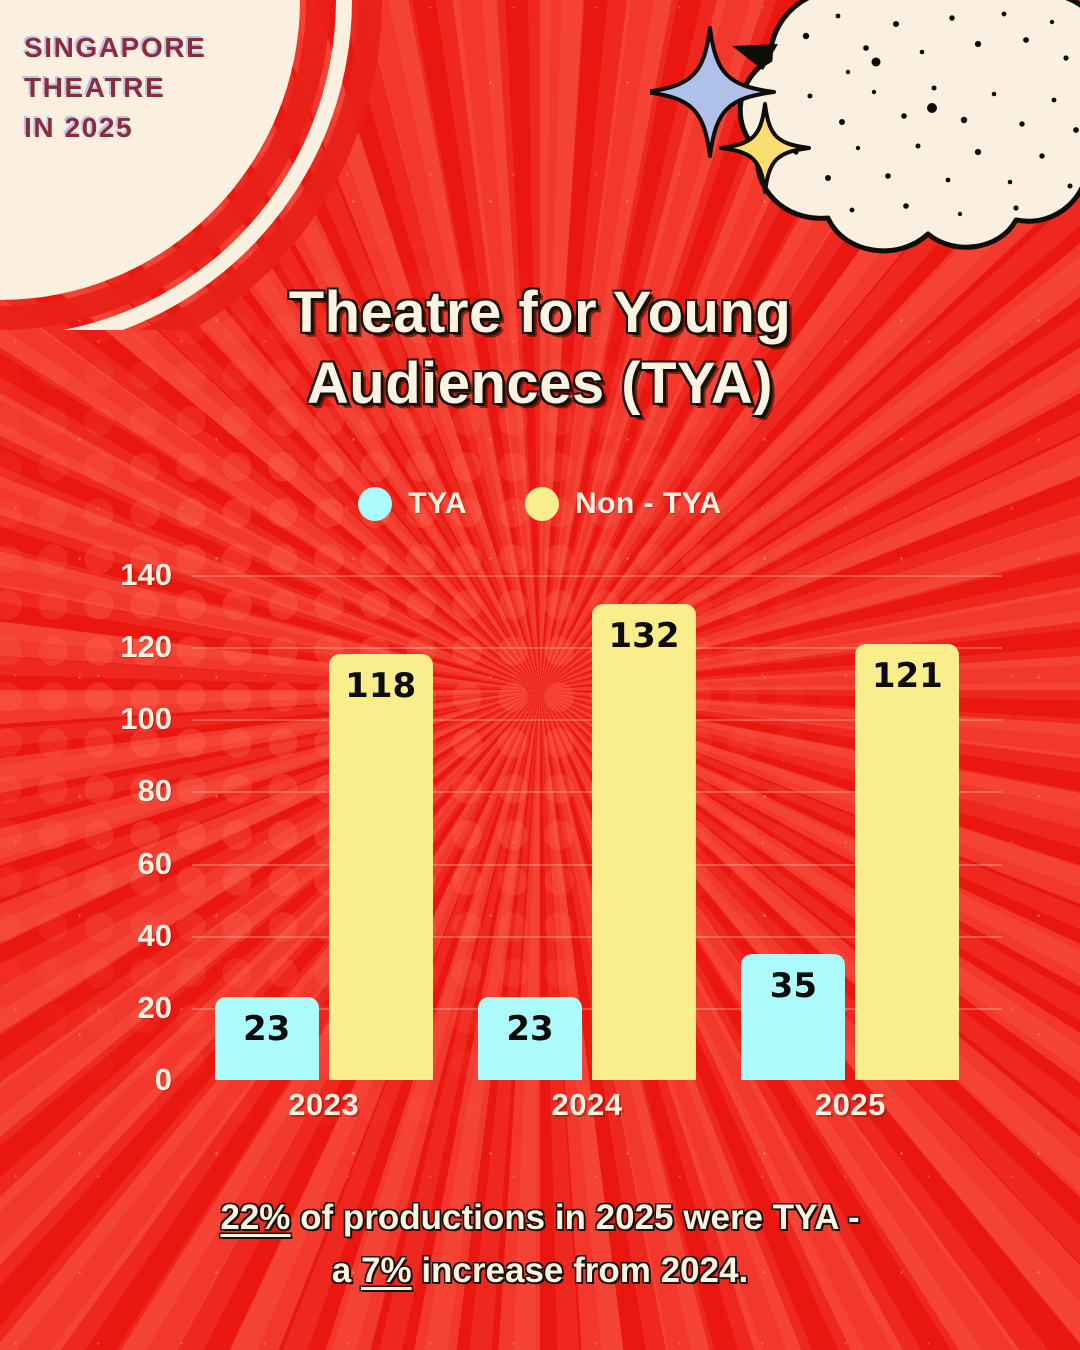 This screenshot has width=1080, height=1350. I want to click on caption-stat-1: 22%, so click(255, 1217).